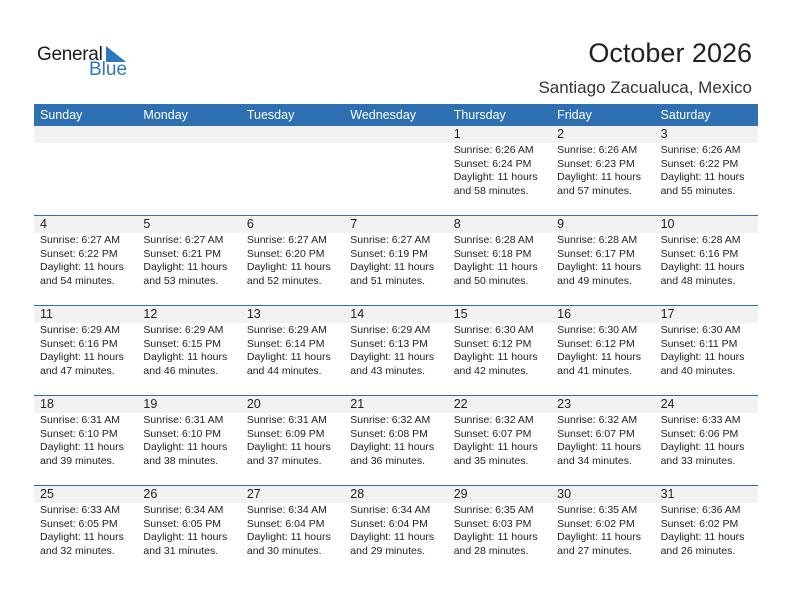 Image resolution: width=792 pixels, height=612 pixels. Describe the element at coordinates (699, 433) in the screenshot. I see `sunset: Sunset: 6:06 PM` at that location.